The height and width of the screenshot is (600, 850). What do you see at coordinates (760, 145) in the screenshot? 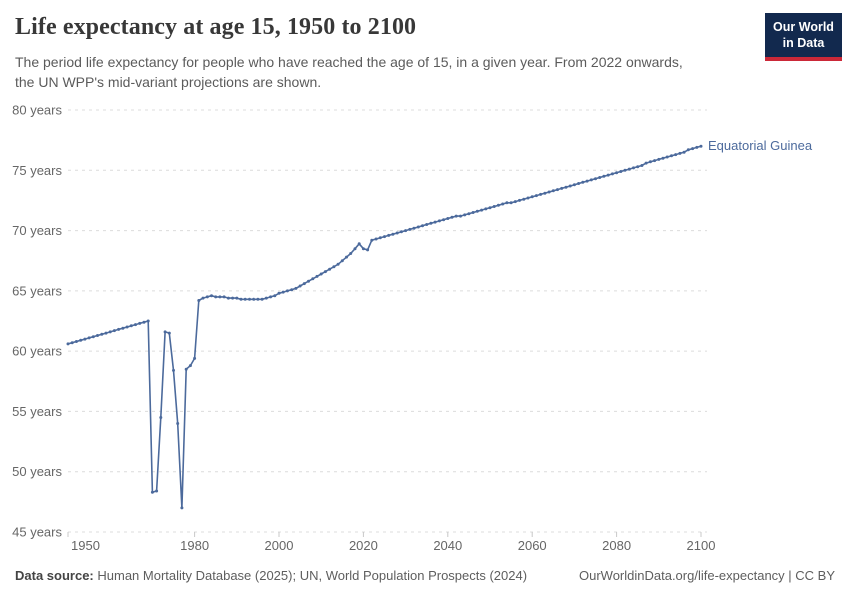
I see `entity-label: Equatorial Guinea` at bounding box center [760, 145].